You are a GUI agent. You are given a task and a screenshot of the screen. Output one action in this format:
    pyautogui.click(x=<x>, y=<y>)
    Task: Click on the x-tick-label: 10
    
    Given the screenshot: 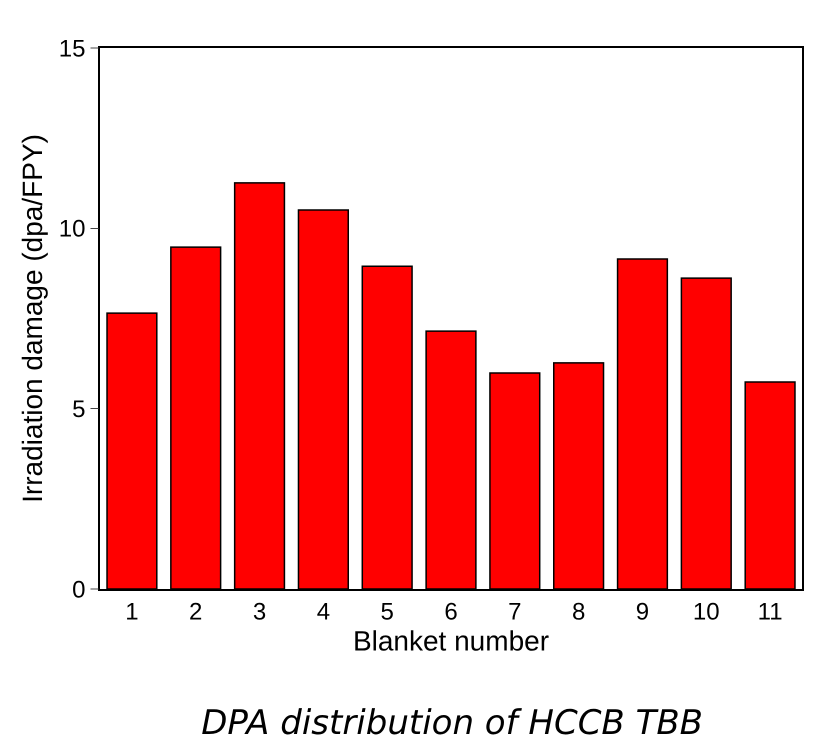 What is the action you would take?
    pyautogui.click(x=706, y=612)
    